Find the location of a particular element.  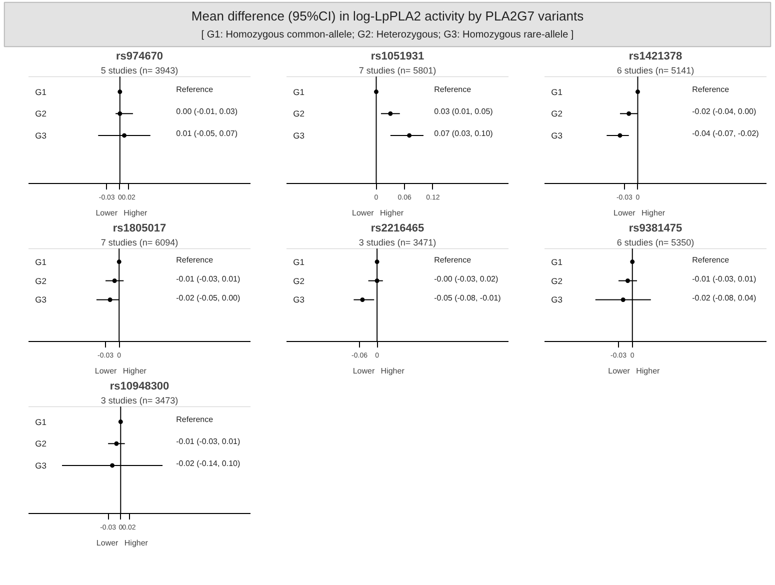

annotation: -0.04 (-0.07, -0.02) is located at coordinates (726, 133).